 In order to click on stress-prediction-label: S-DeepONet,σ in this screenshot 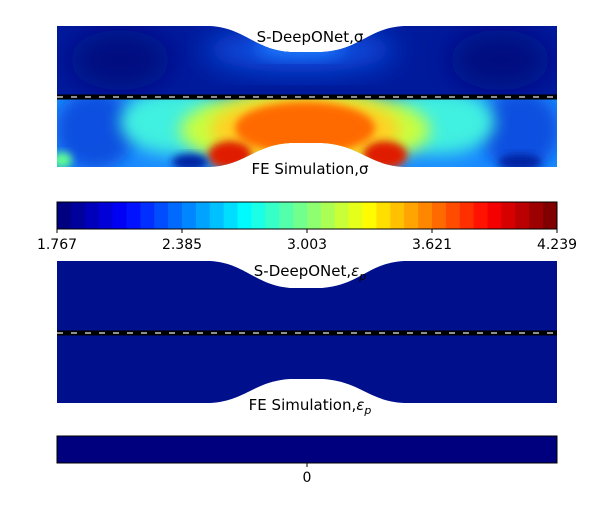, I will do `click(310, 37)`.